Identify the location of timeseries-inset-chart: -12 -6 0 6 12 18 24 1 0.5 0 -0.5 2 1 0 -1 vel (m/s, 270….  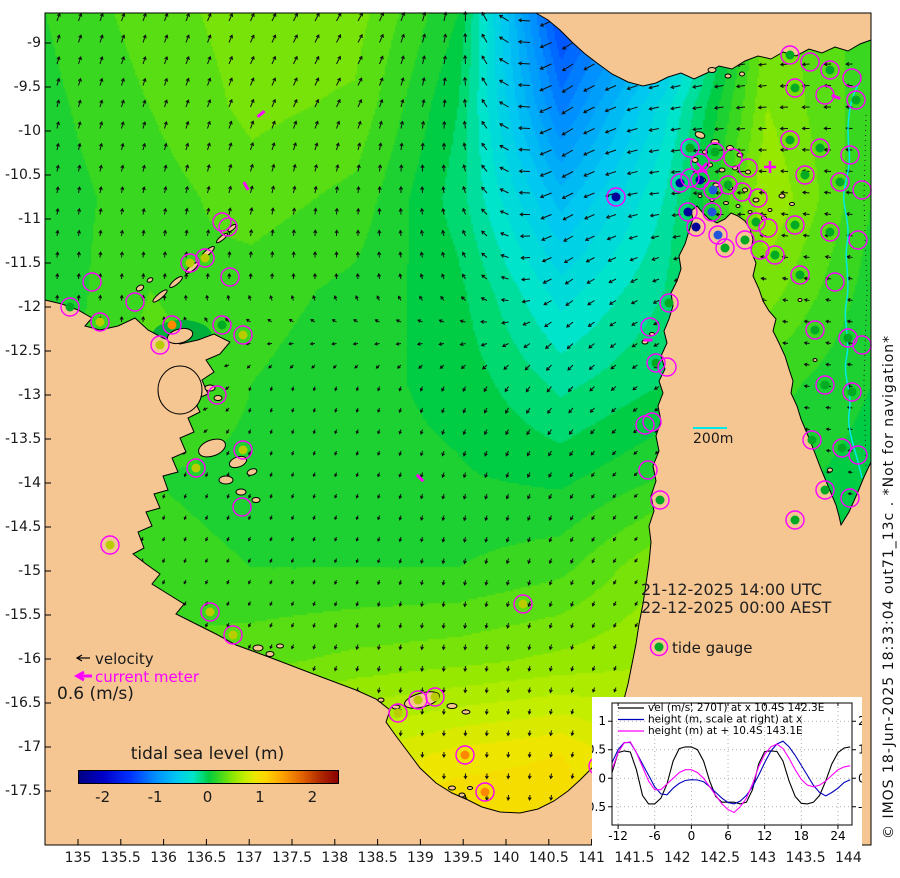
(727, 772).